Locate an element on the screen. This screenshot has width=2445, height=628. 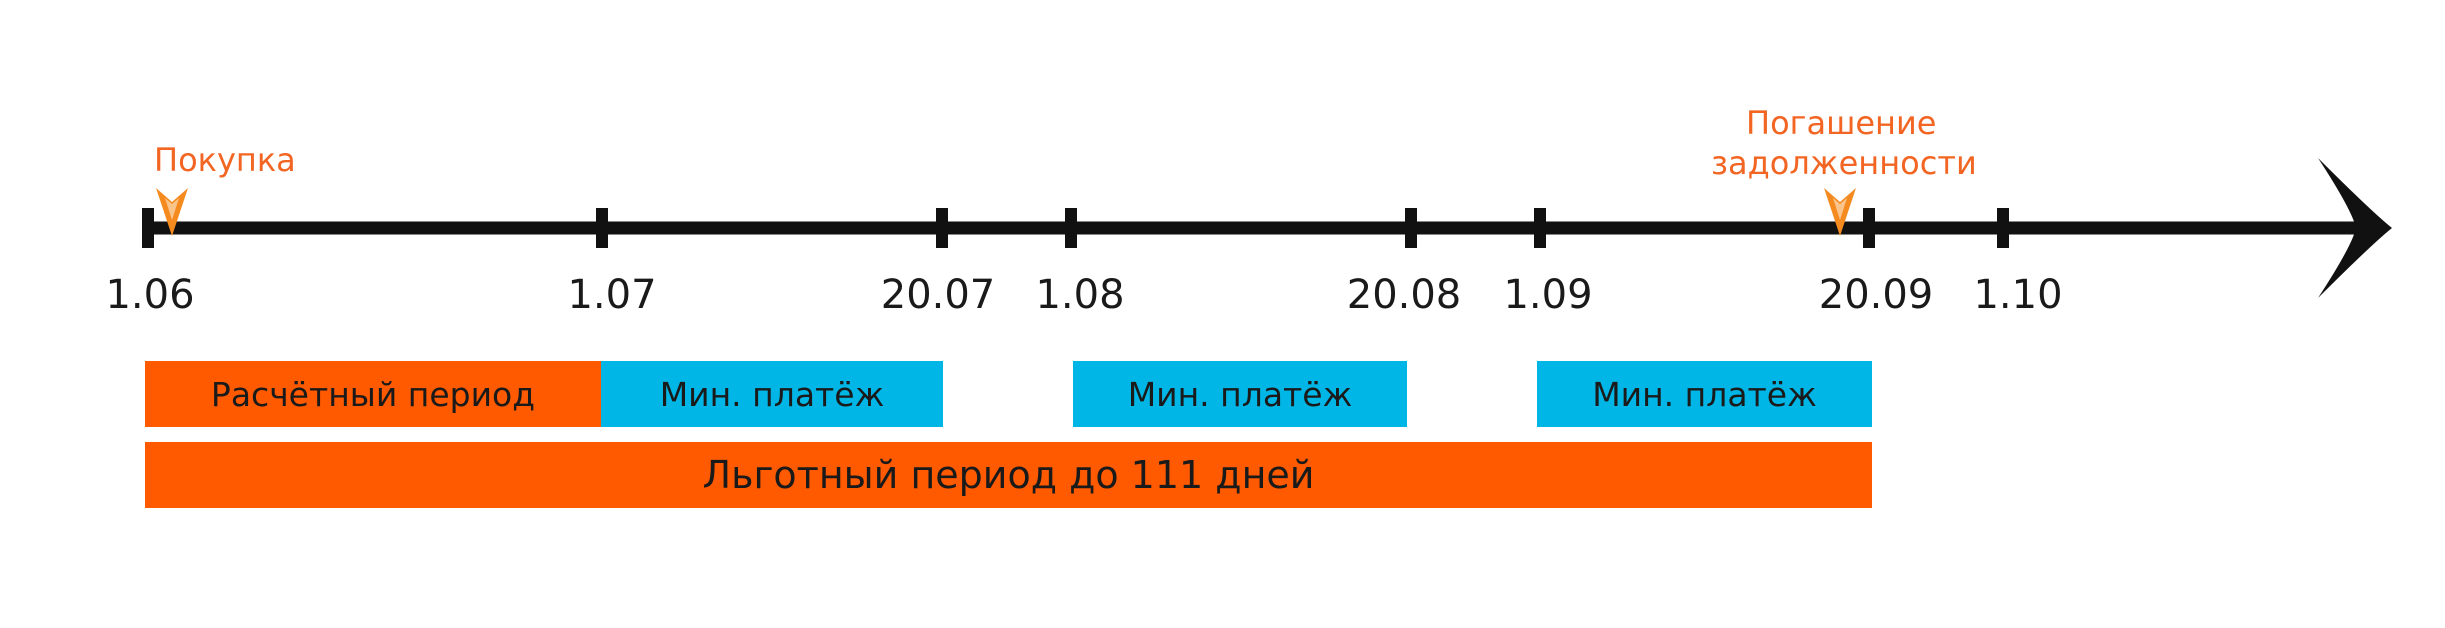
tick-label-1-07: 1.07 is located at coordinates (612, 295).